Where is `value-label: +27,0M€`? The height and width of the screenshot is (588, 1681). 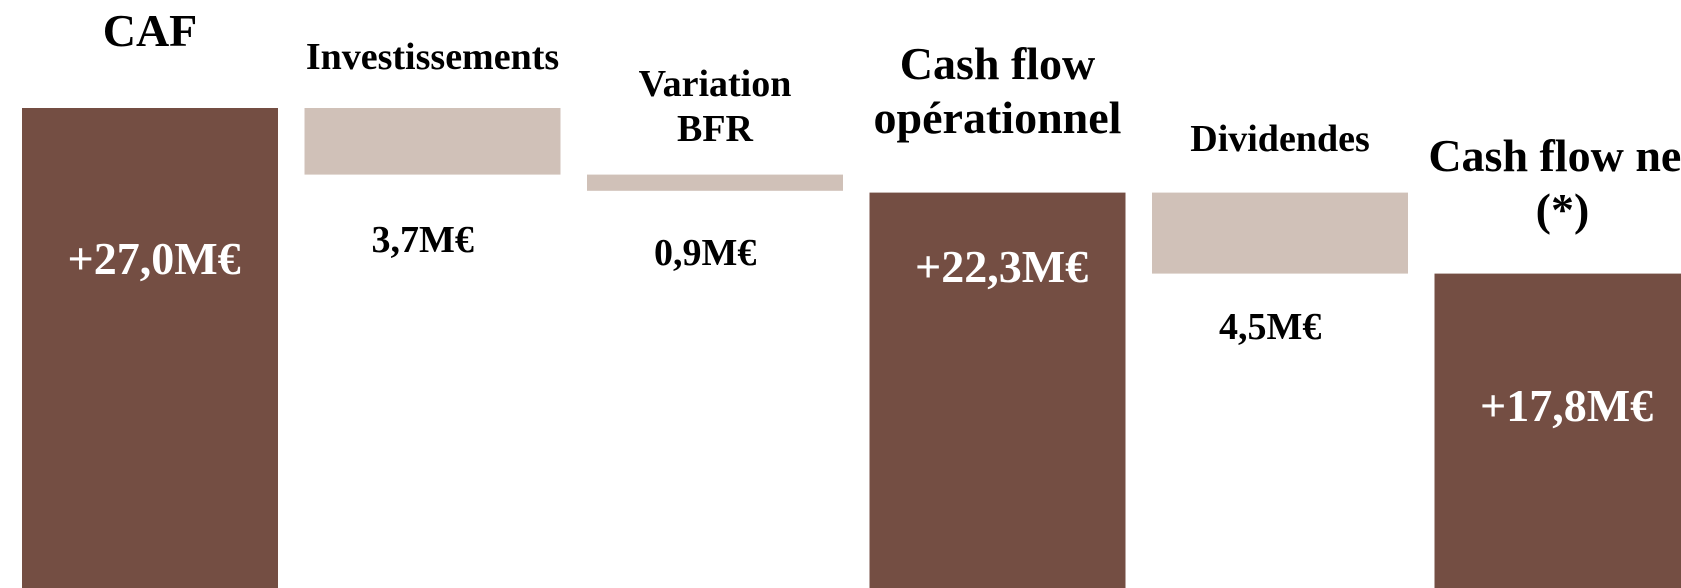
value-label: +27,0M€ is located at coordinates (154, 258).